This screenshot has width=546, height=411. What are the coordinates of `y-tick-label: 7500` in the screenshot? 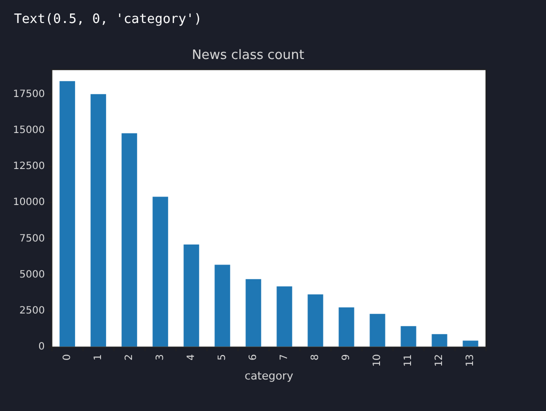 It's located at (32, 238).